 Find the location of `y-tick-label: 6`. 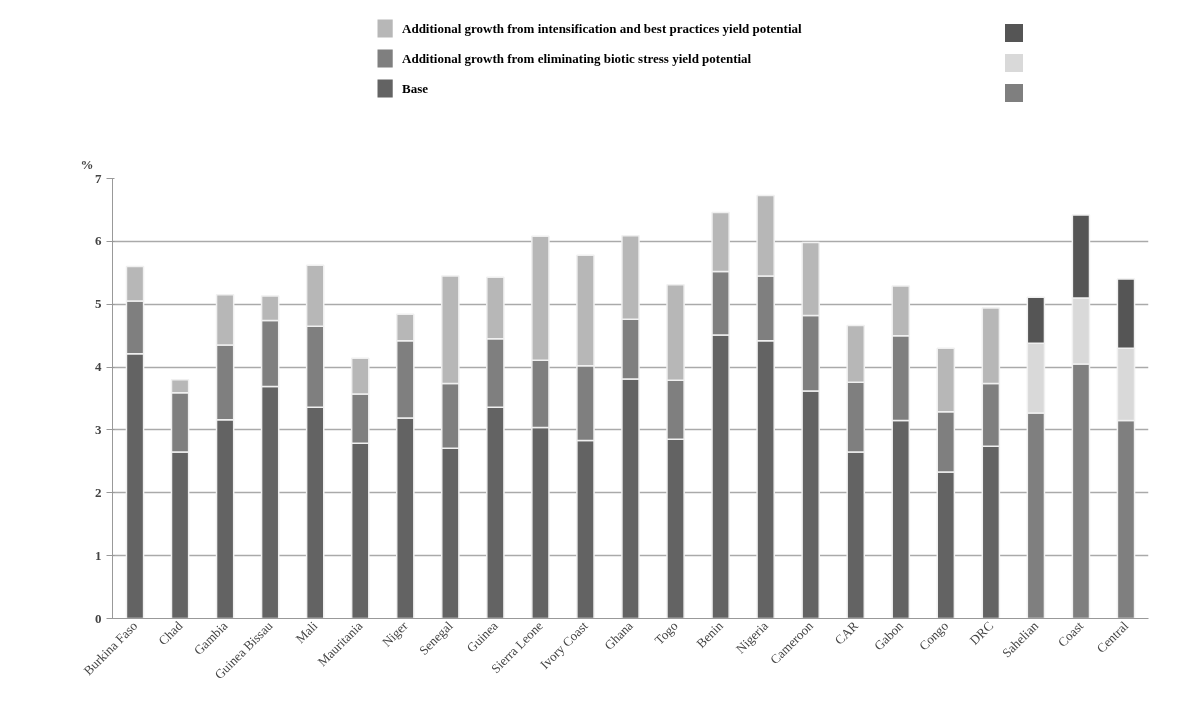

y-tick-label: 6 is located at coordinates (98, 241).